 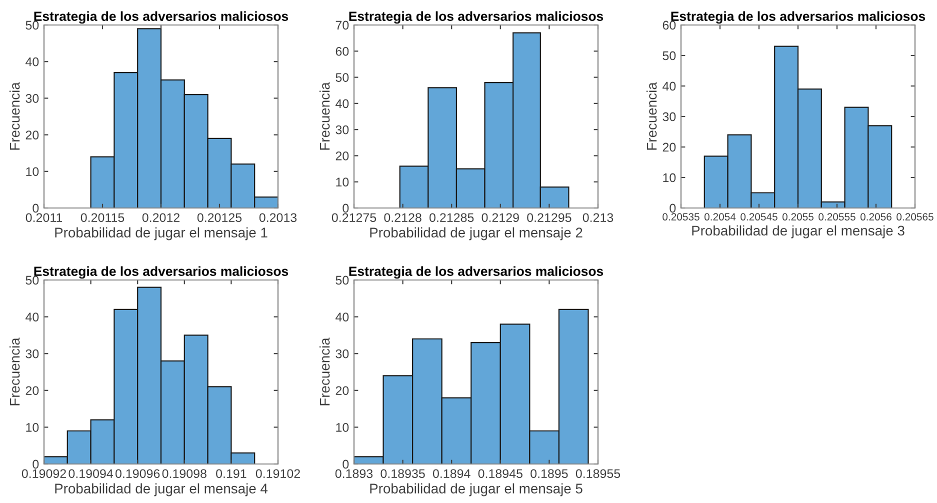 What do you see at coordinates (837, 217) in the screenshot?
I see `x-tick-label: 0.20555` at bounding box center [837, 217].